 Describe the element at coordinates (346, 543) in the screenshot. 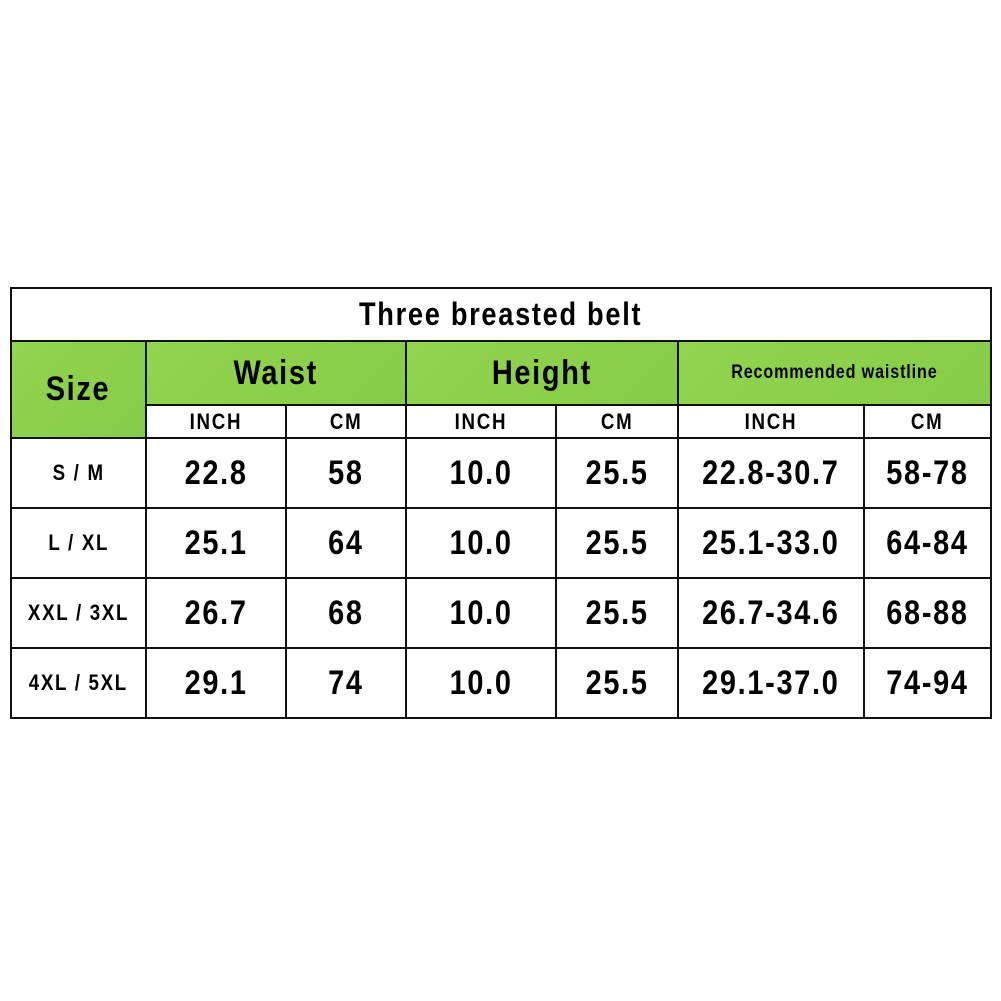

I see `table-cell: 64` at that location.